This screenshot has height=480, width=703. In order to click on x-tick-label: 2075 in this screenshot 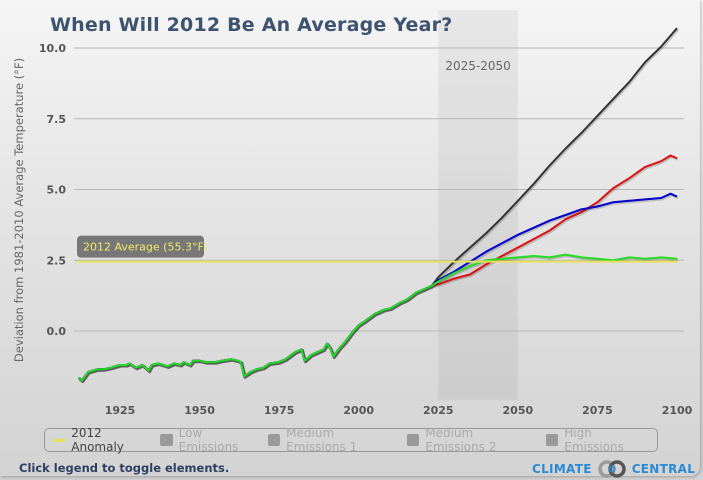, I will do `click(597, 410)`.